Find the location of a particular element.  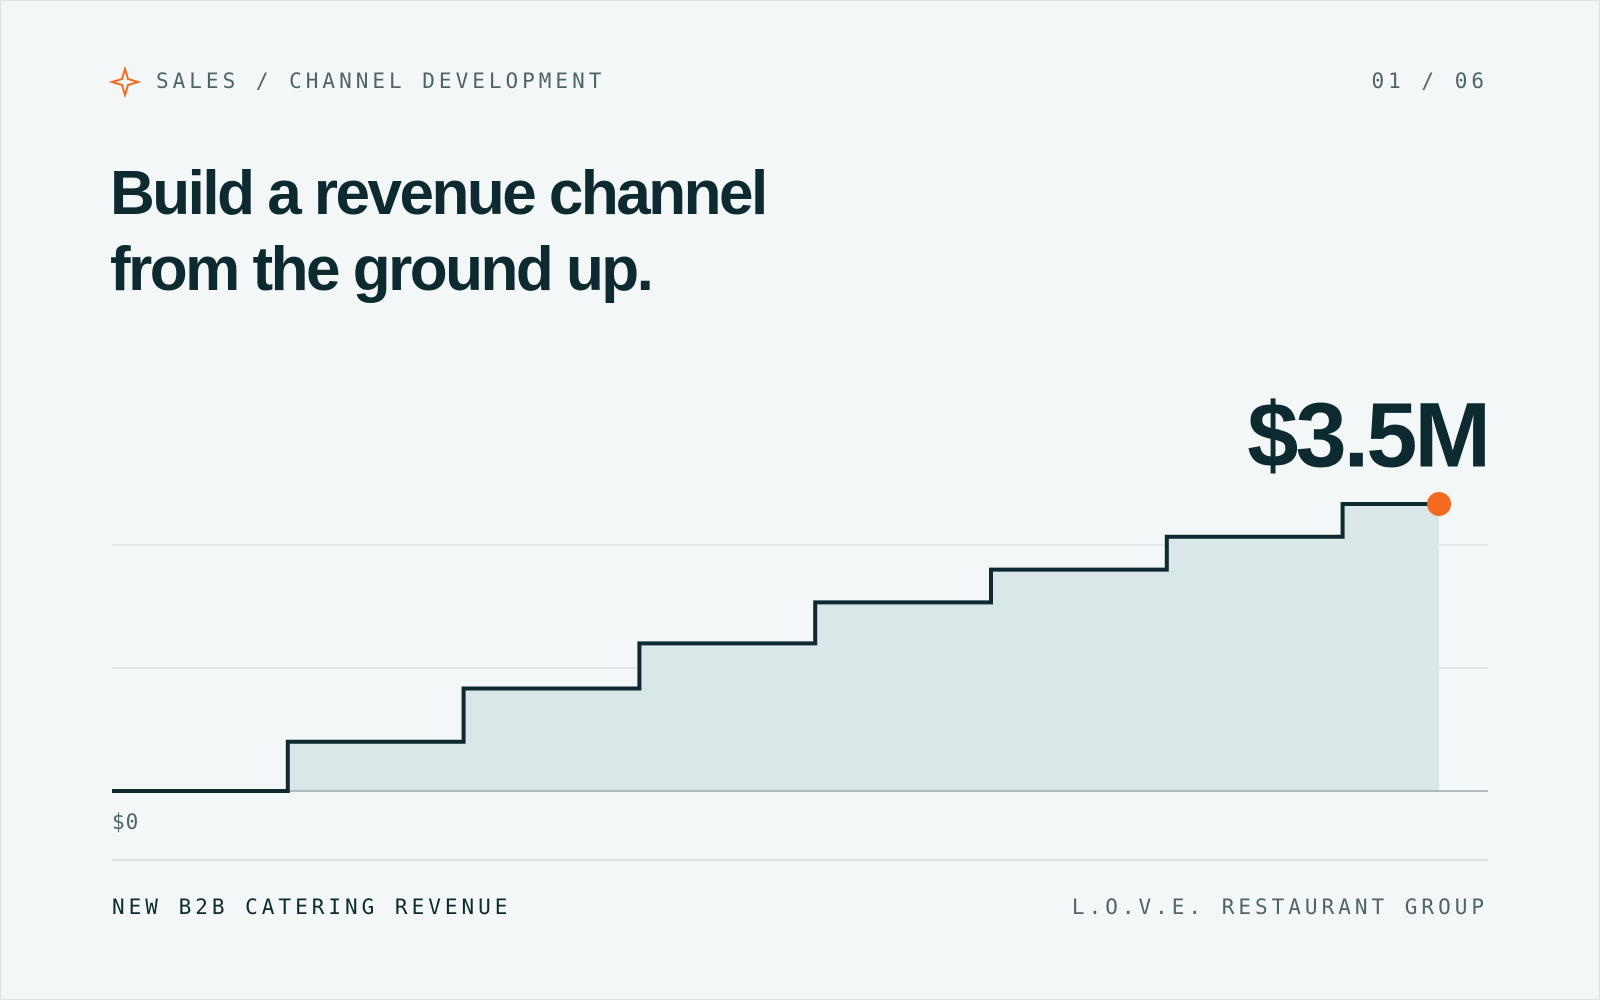

footer-right: L.O.V.E. RESTAURANT GROUP is located at coordinates (1280, 907).